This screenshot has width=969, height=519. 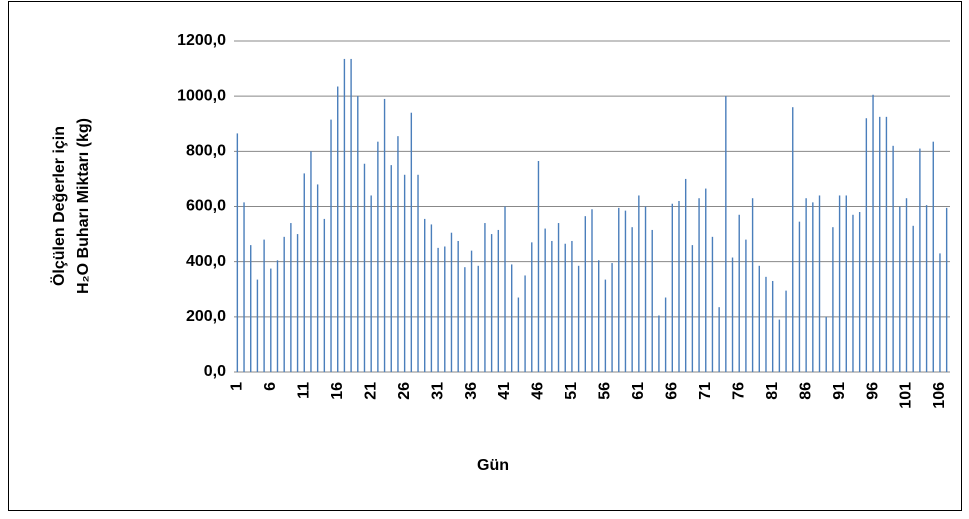 What do you see at coordinates (939, 395) in the screenshot?
I see `x-tick-label-group: 106` at bounding box center [939, 395].